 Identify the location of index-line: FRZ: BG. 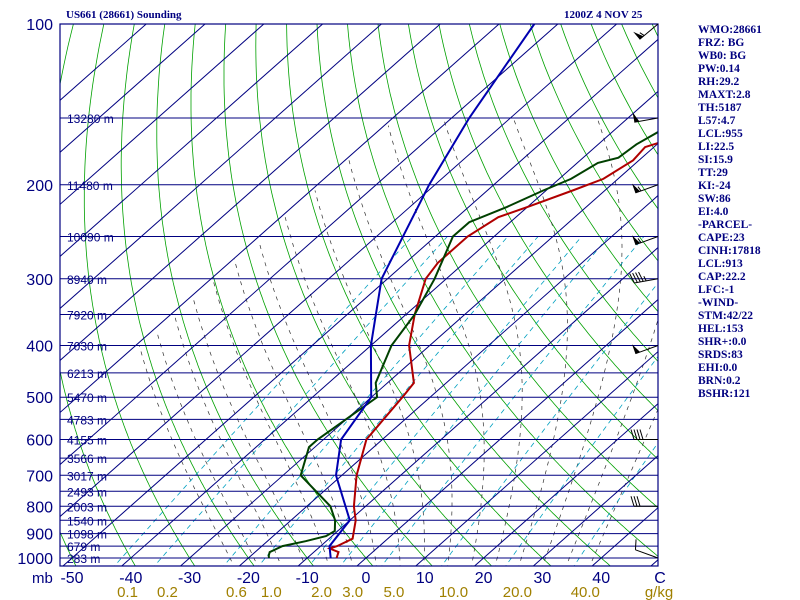
(721, 43).